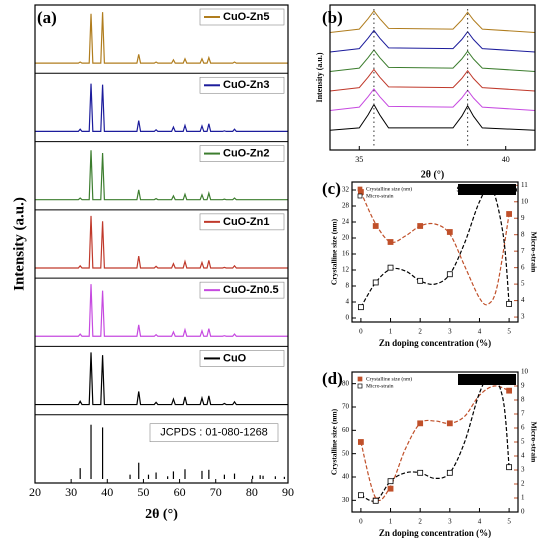 This screenshot has width=550, height=539. I want to click on y-tick-label: 8, so click(348, 286).